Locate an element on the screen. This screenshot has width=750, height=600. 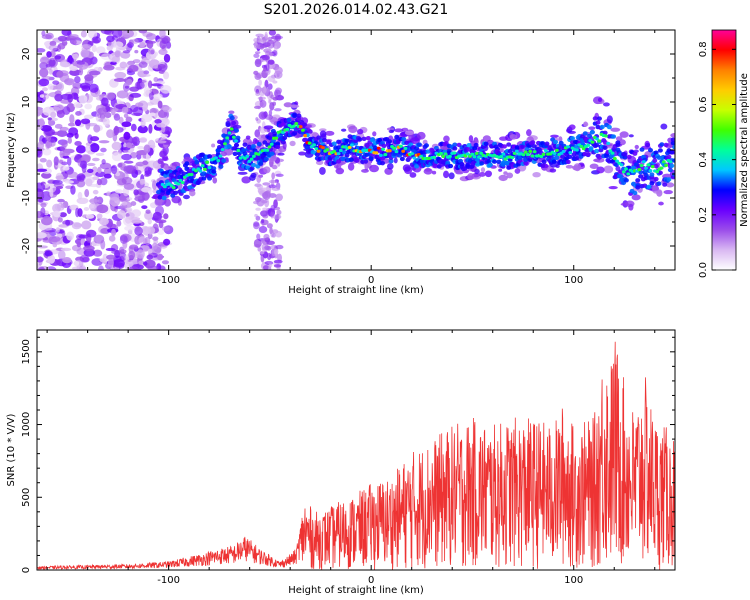
colorbar-tick-label: 0.8 is located at coordinates (703, 49).